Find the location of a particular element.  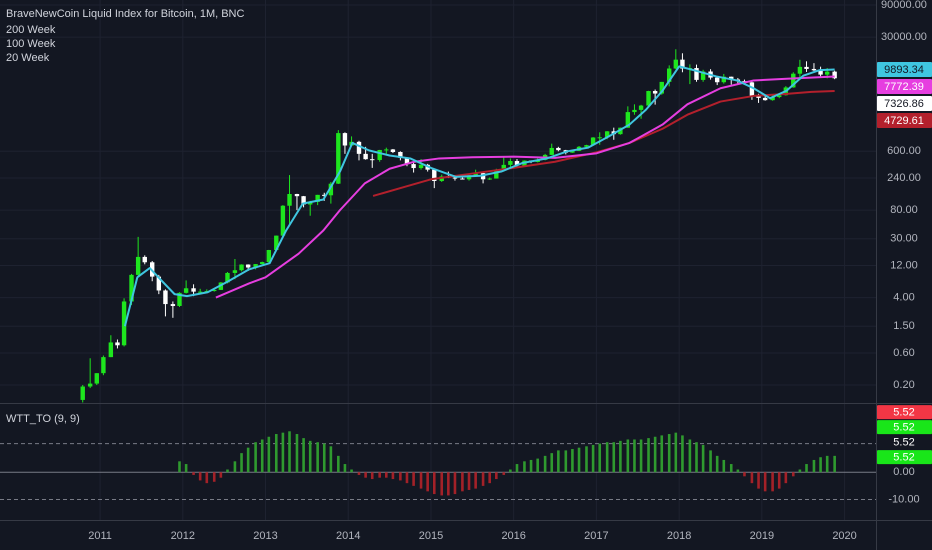

y-tick-label: 0.20 is located at coordinates (903, 385).